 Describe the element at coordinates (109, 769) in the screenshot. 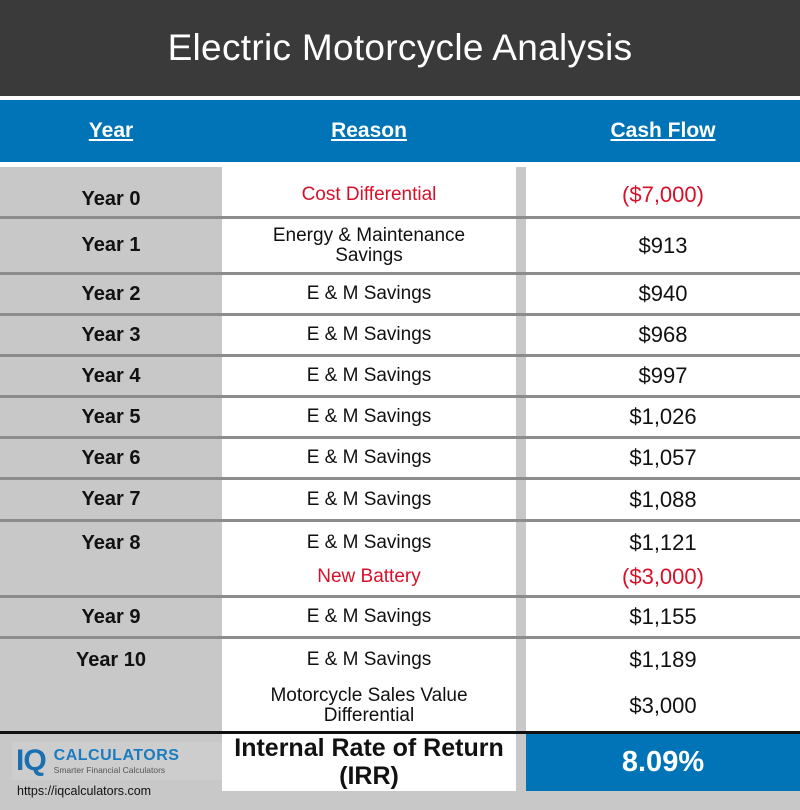

I see `logo-tagline: Smarter Financial Calculators` at that location.